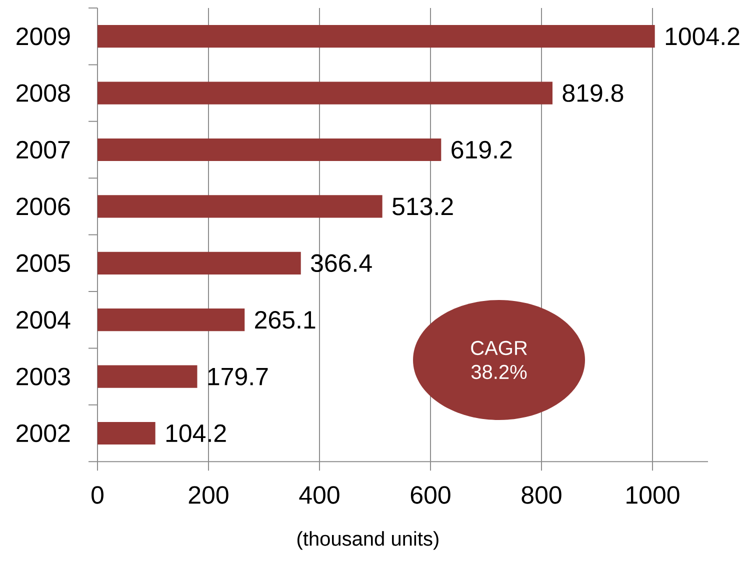  Describe the element at coordinates (208, 495) in the screenshot. I see `x-tick-label: 200` at that location.